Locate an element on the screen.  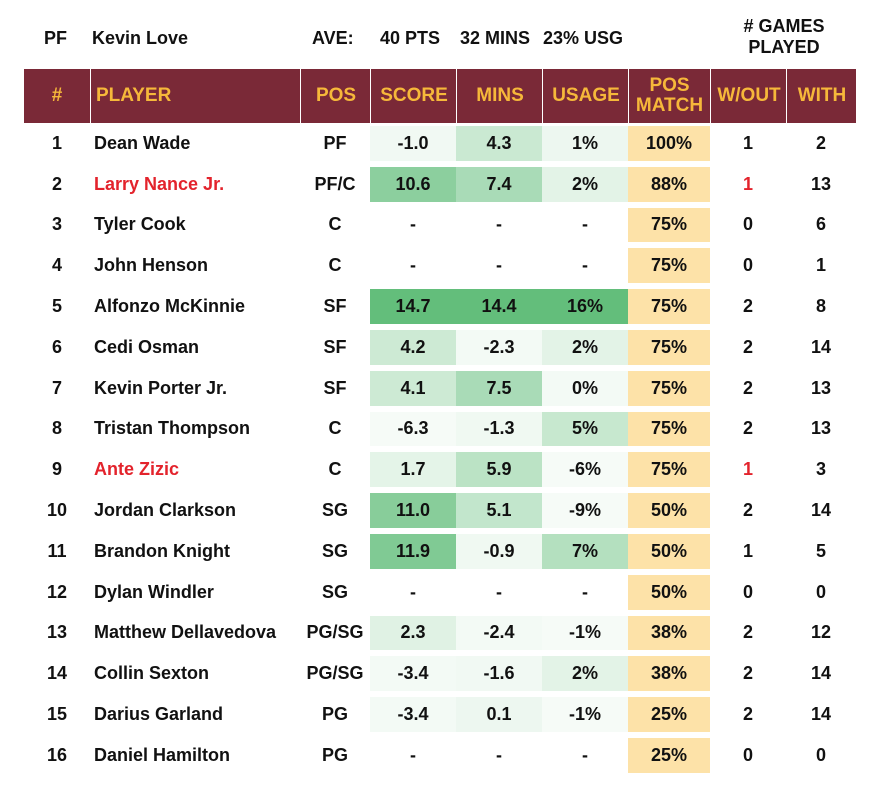
table-row: 12 Dylan Windler SG - - -50% 0 0 is located at coordinates (440, 592).